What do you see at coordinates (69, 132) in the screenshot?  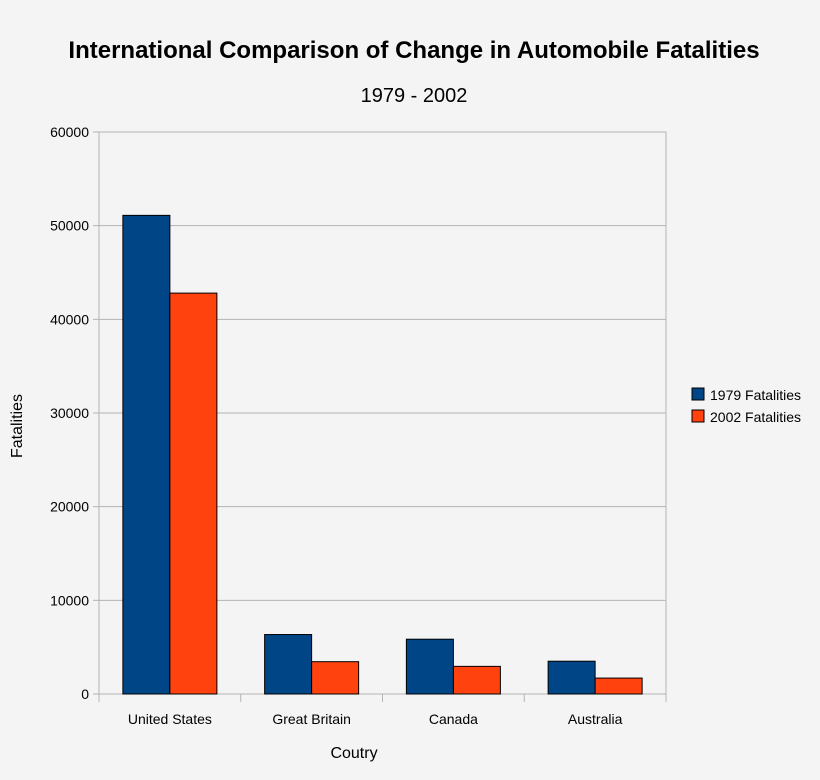 I see `y-tick-label: 60000` at bounding box center [69, 132].